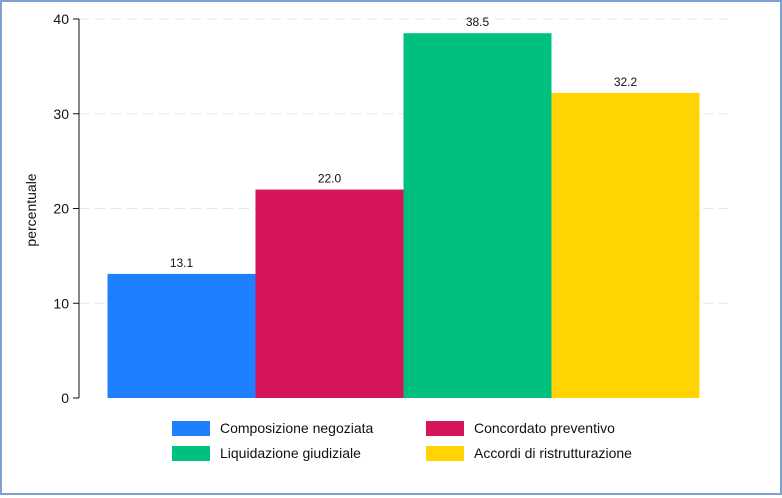 The width and height of the screenshot is (782, 498). Describe the element at coordinates (61, 209) in the screenshot. I see `y-tick-label-2: 20` at that location.